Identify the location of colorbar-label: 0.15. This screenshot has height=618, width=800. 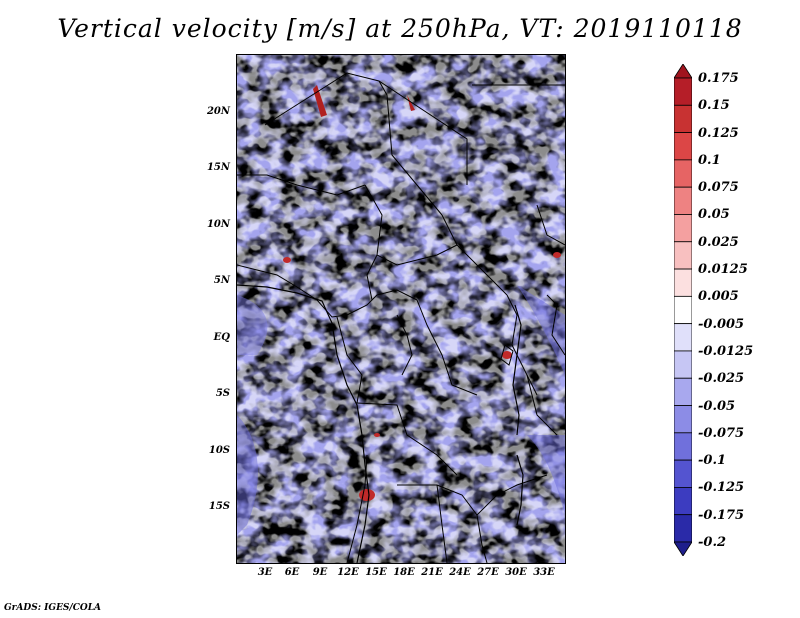
(714, 106).